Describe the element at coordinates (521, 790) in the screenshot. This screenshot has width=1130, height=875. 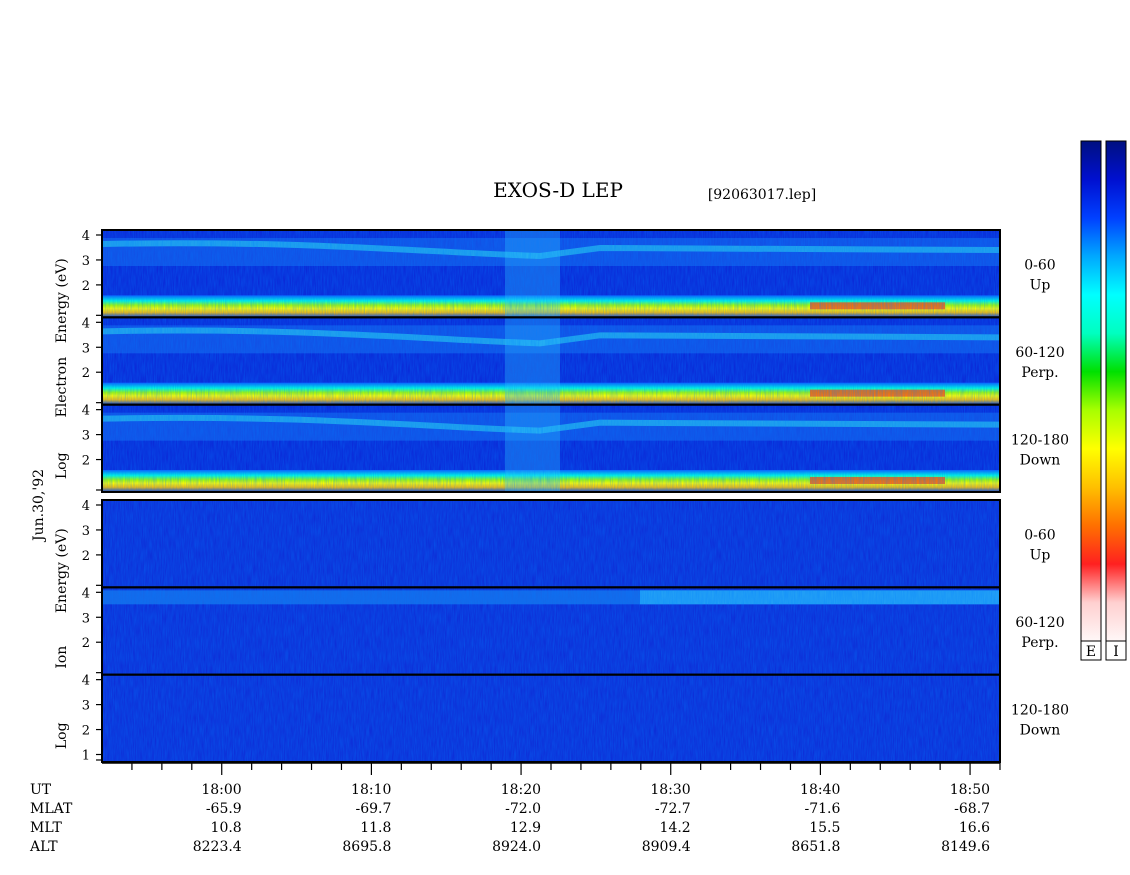
I see `ephemeris-value: 18:20` at that location.